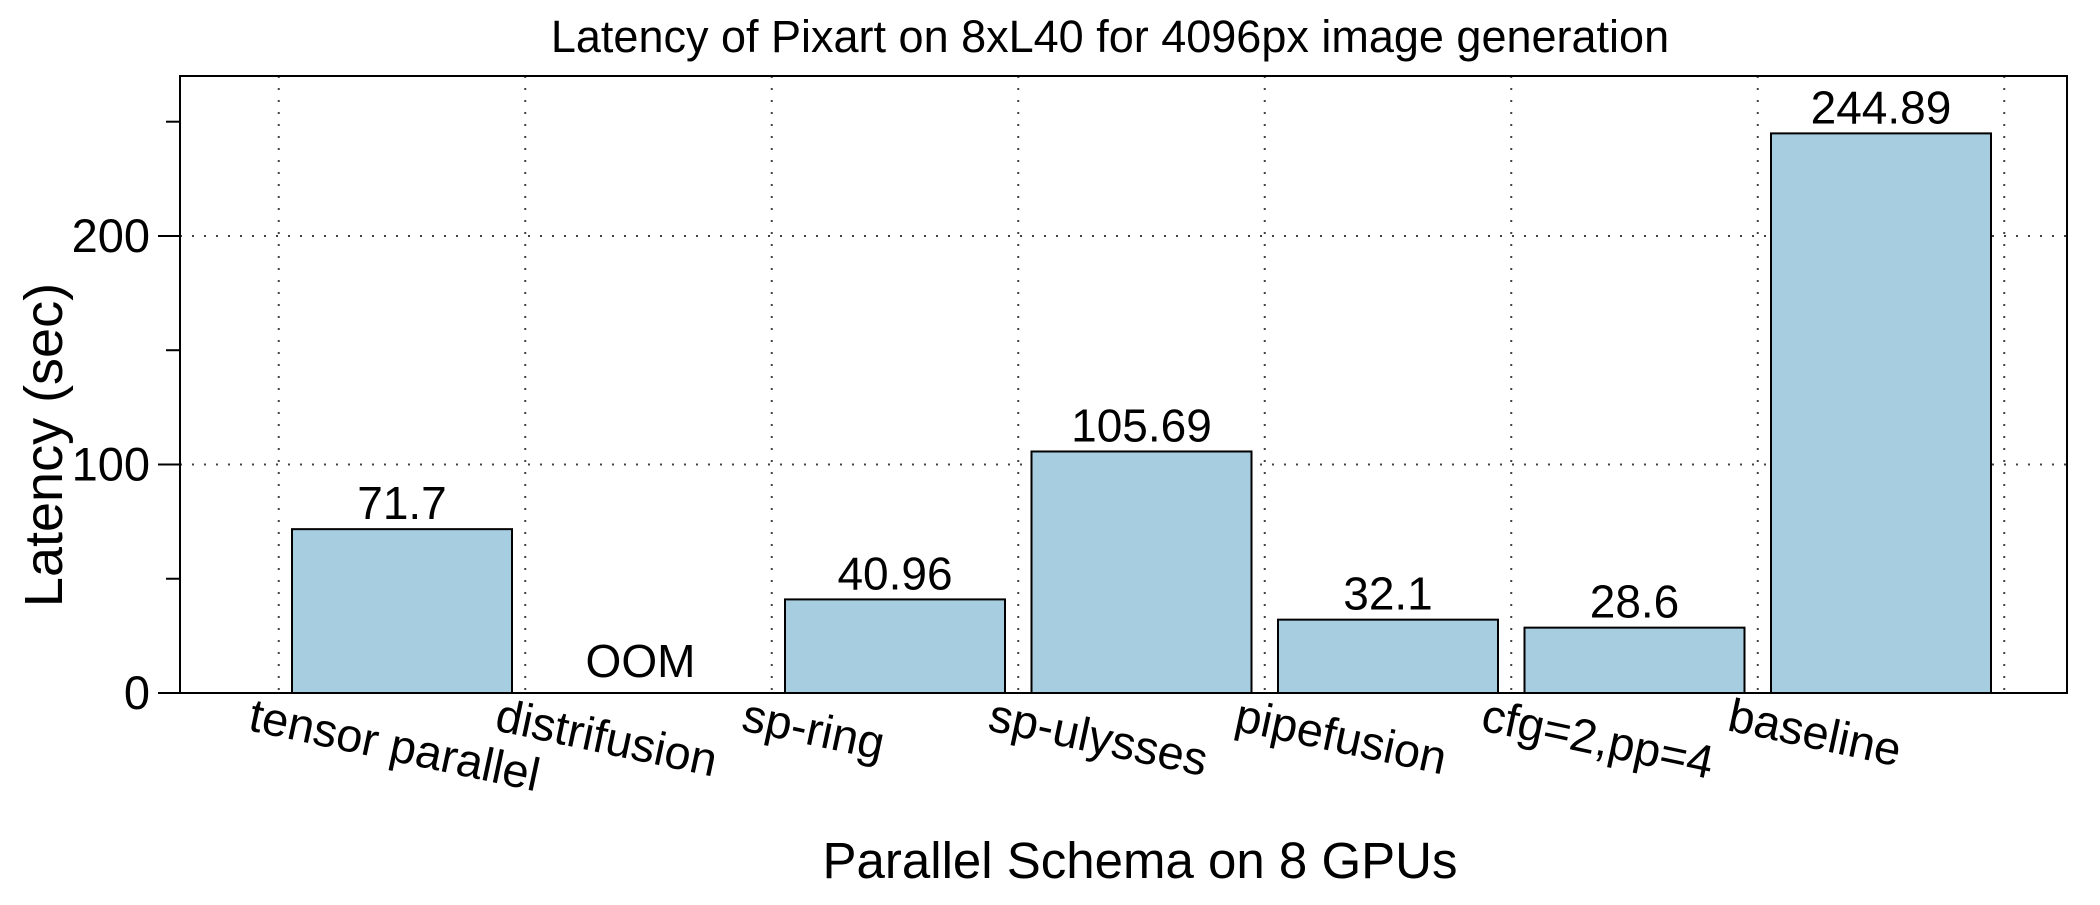 This screenshot has height=905, width=2100. Describe the element at coordinates (1635, 602) in the screenshot. I see `data-label: 28.6` at that location.